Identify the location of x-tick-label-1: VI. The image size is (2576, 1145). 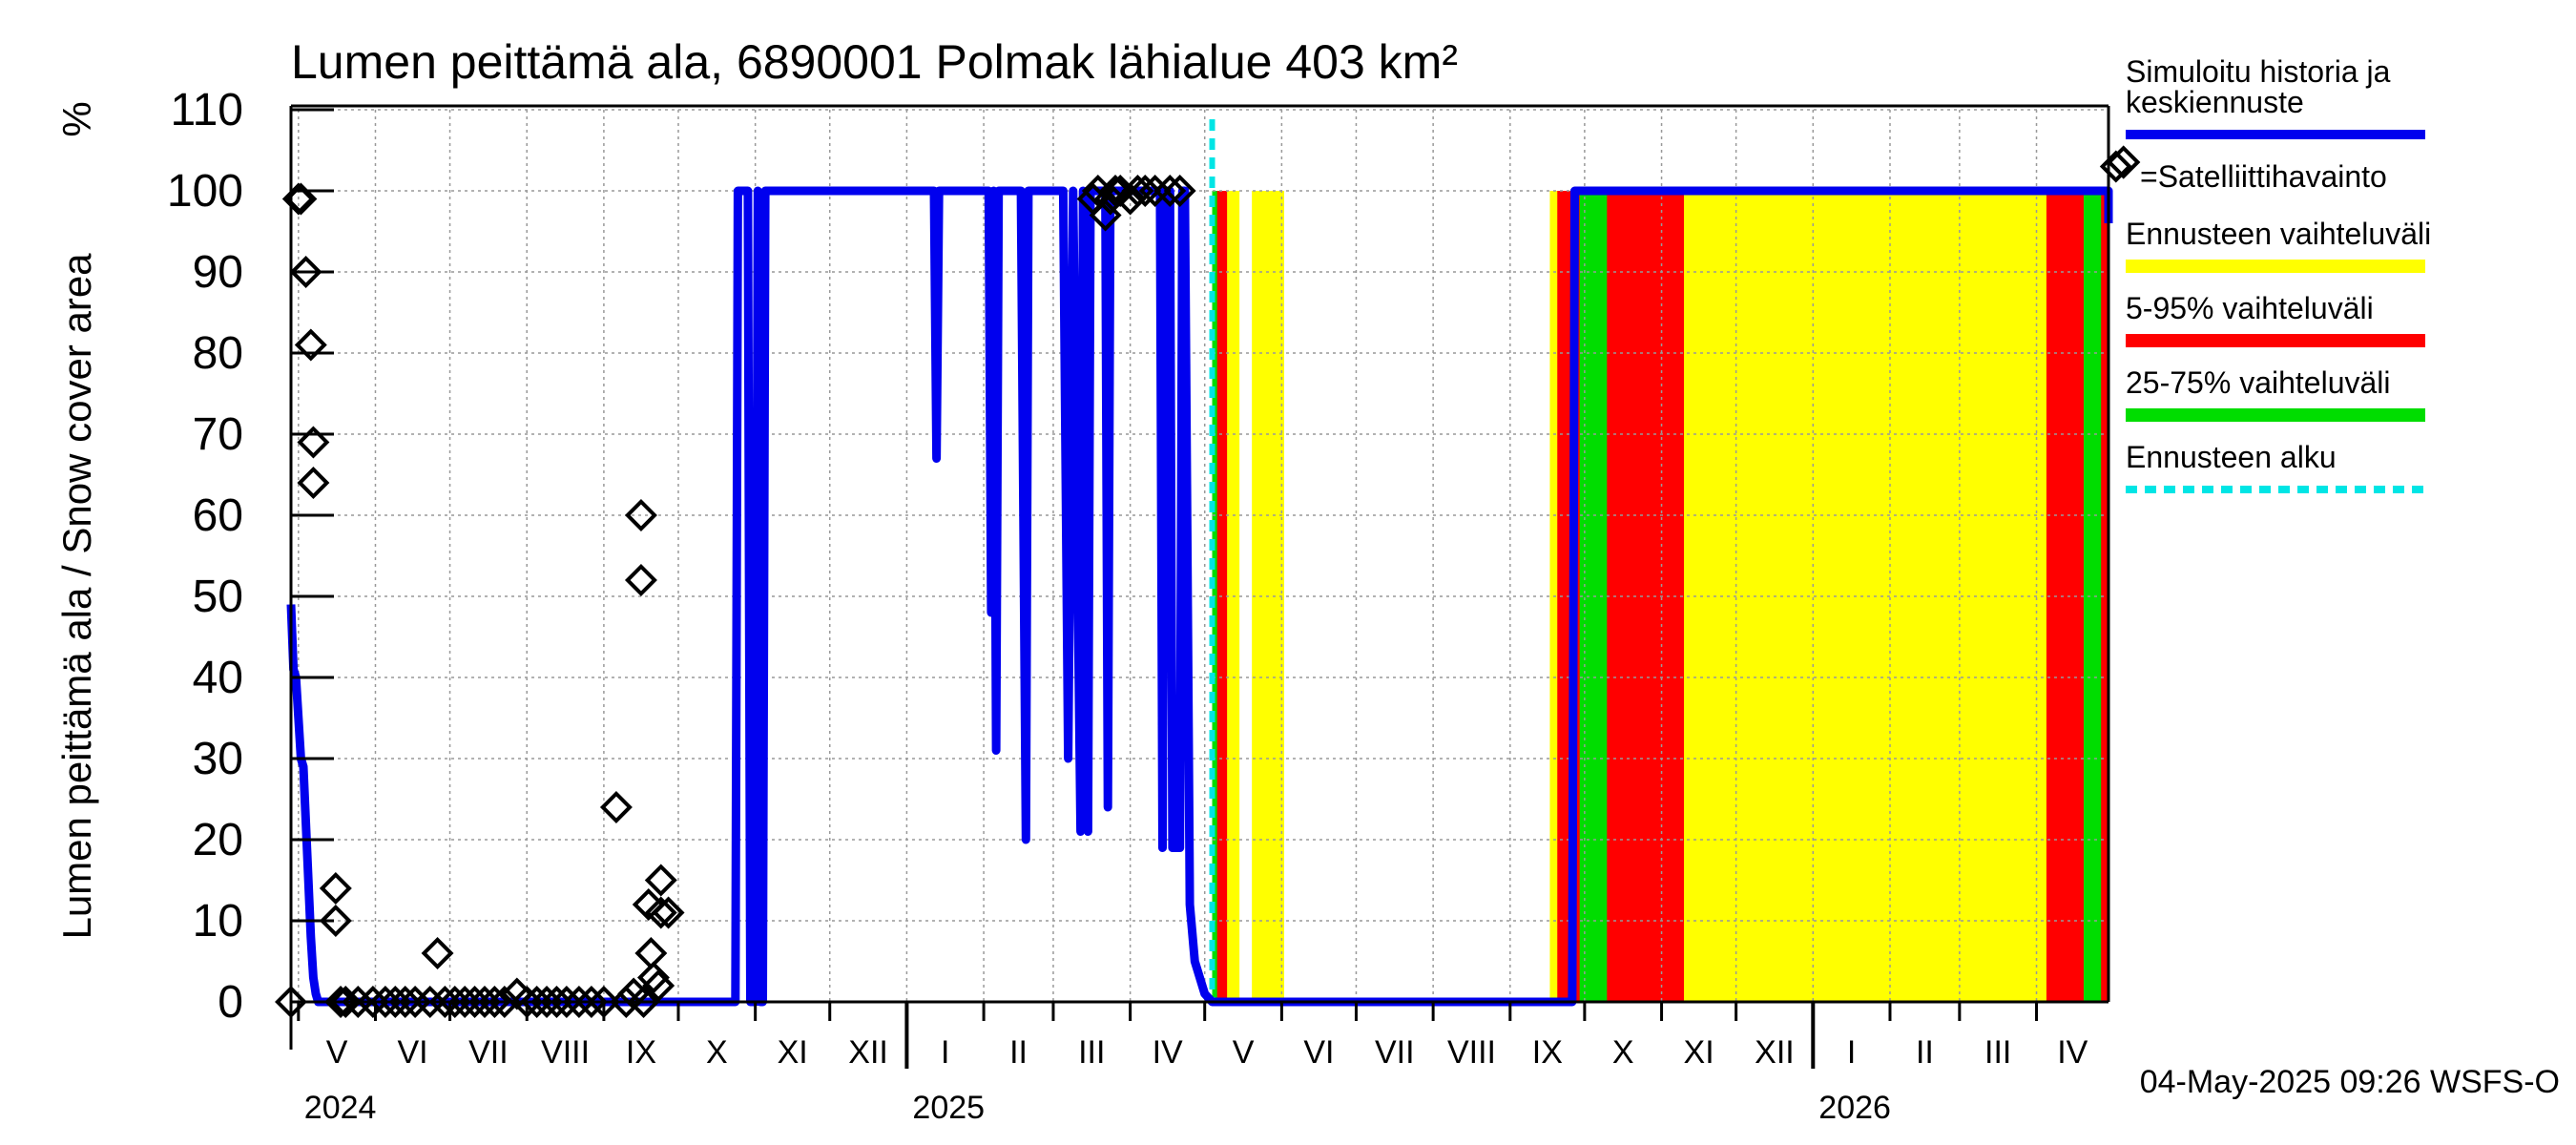
(412, 1052).